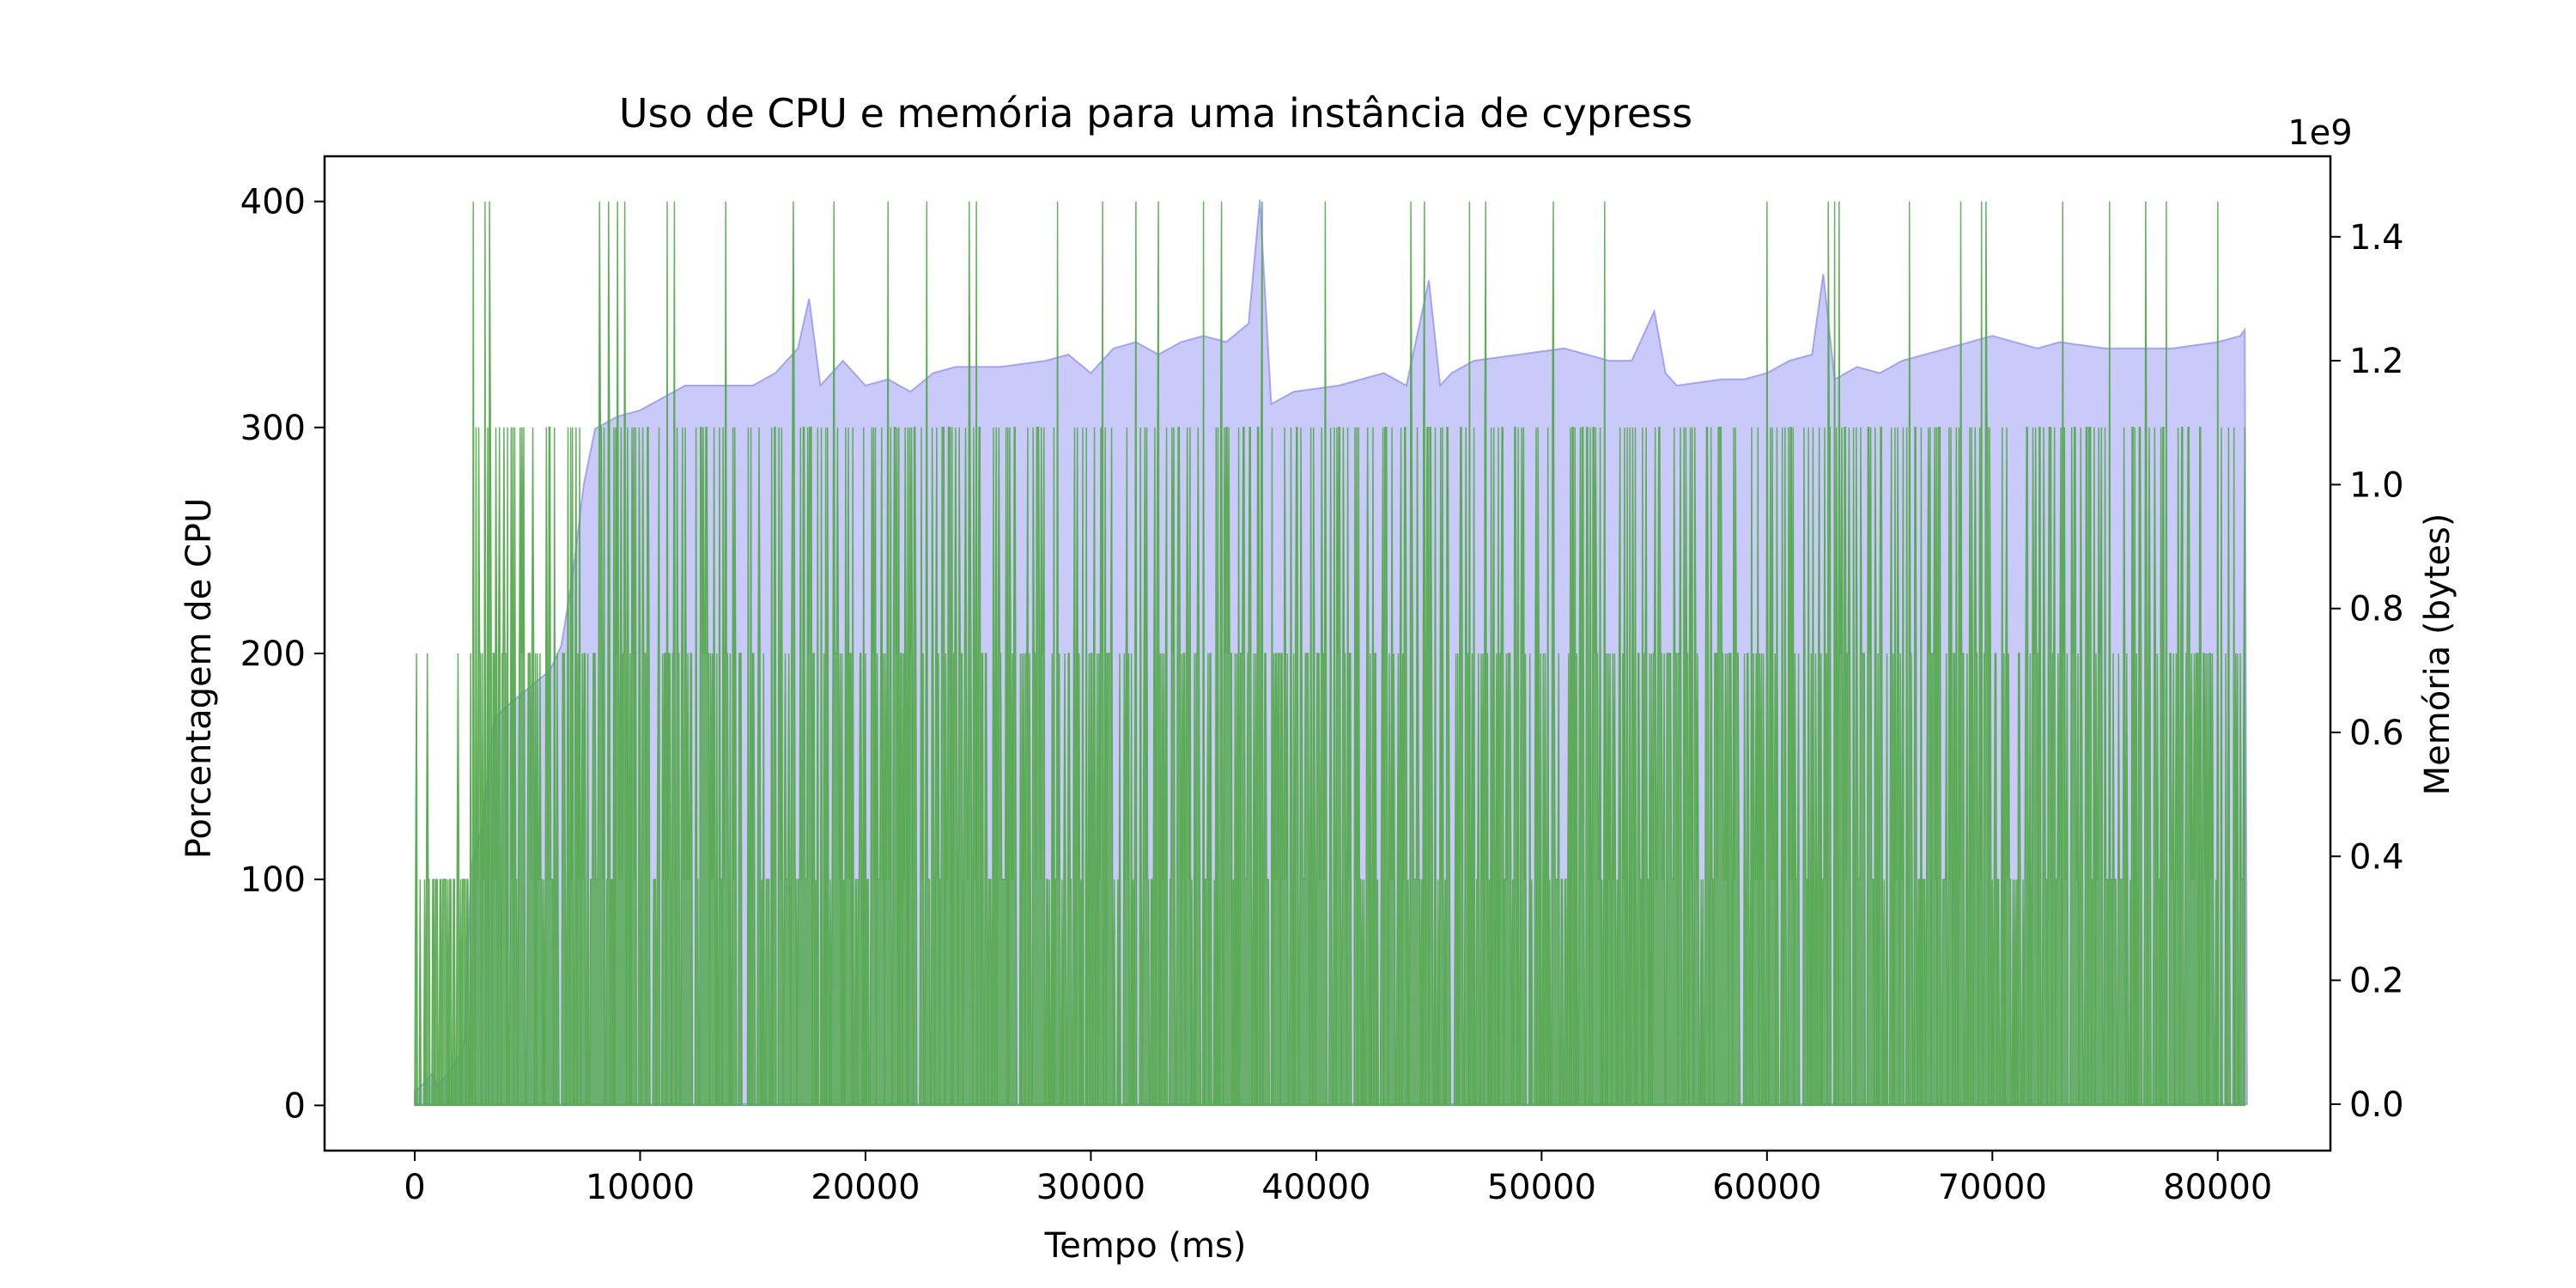 Image resolution: width=2576 pixels, height=1288 pixels. I want to click on y-tick-label-right: 0.0, so click(2376, 1105).